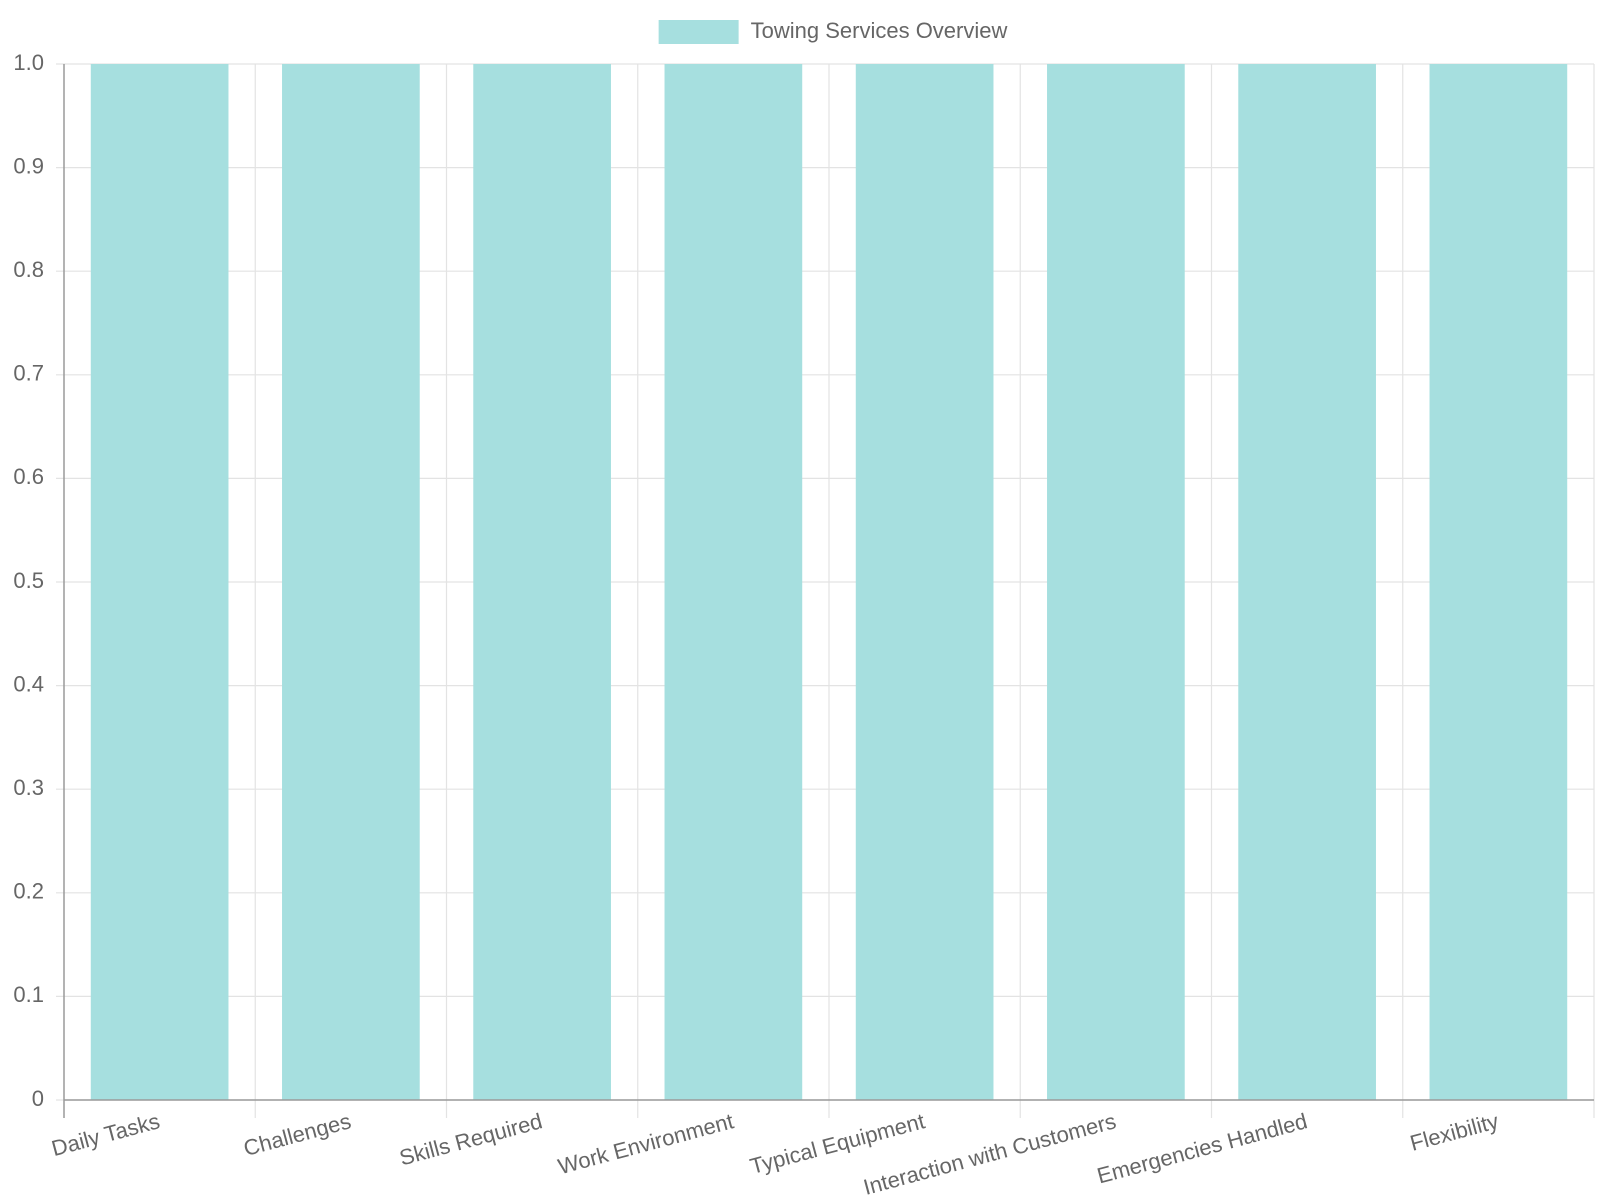  What do you see at coordinates (28, 373) in the screenshot?
I see `y-tick-label: 0.7` at bounding box center [28, 373].